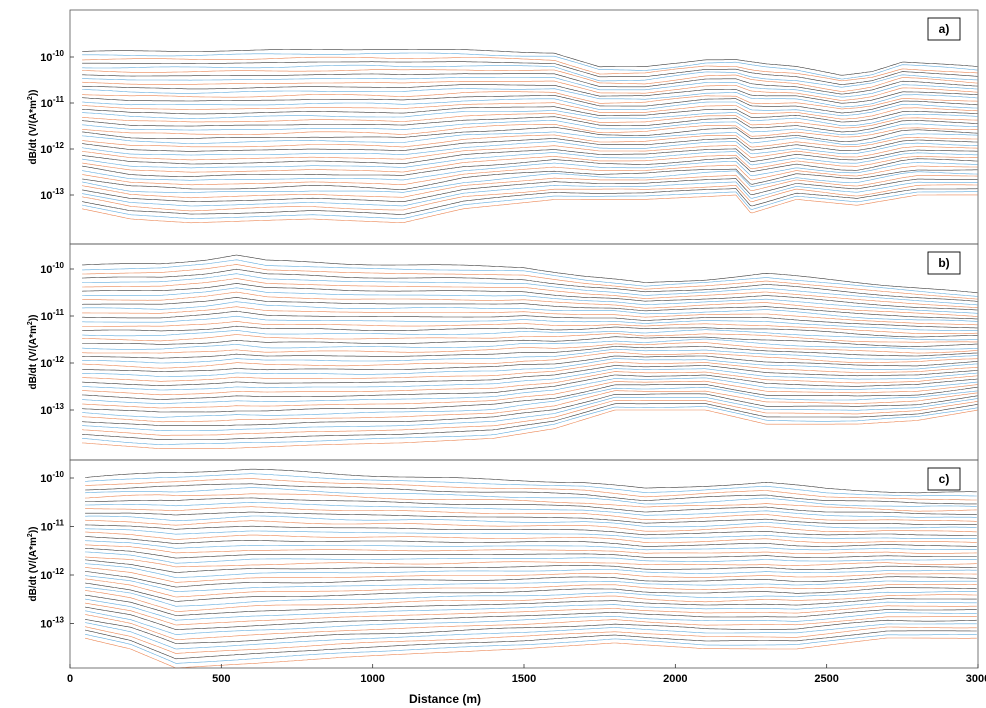 This screenshot has height=708, width=986. I want to click on y-tick-label: 10-12, so click(52, 574).